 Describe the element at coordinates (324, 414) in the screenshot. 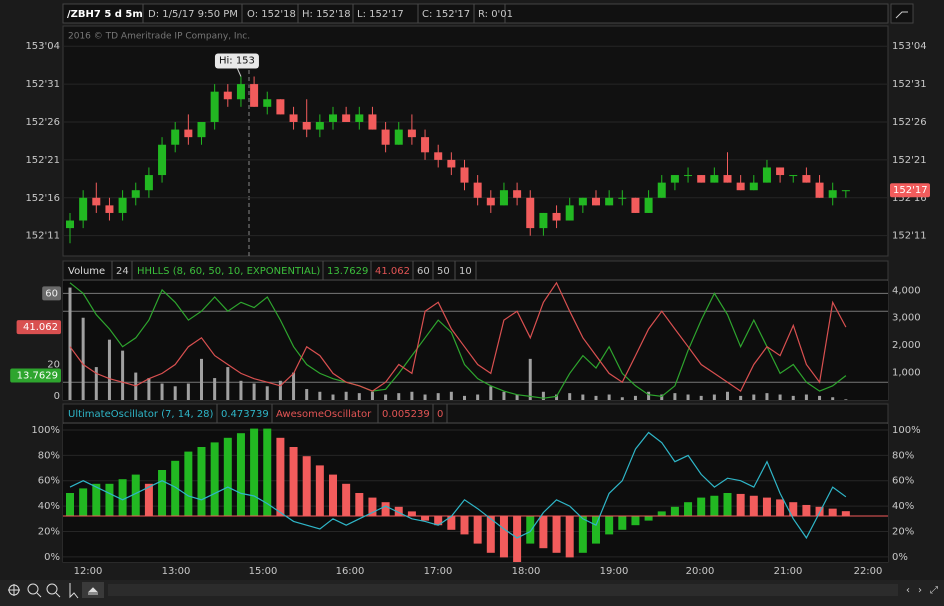

I see `ao-title: AwesomeOscillator` at that location.